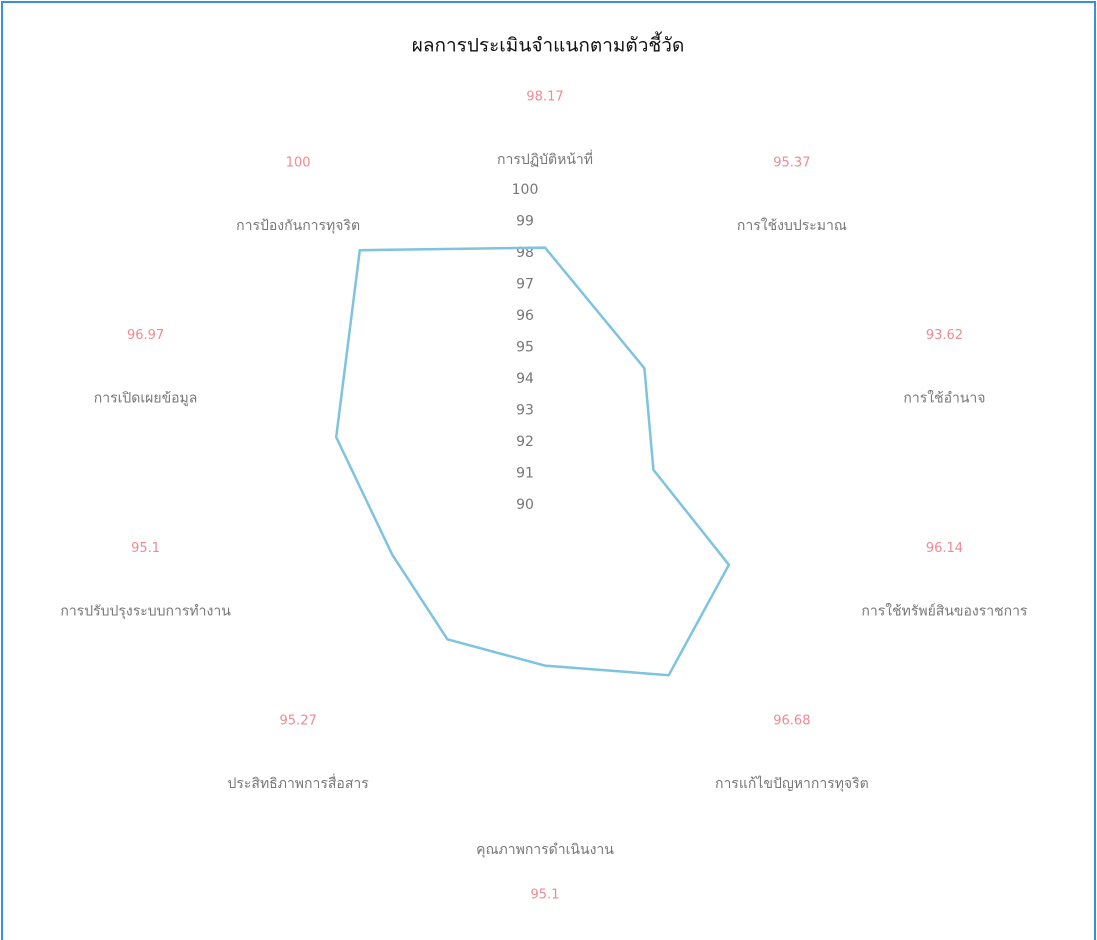  What do you see at coordinates (544, 97) in the screenshot?
I see `value-label: 98.17` at bounding box center [544, 97].